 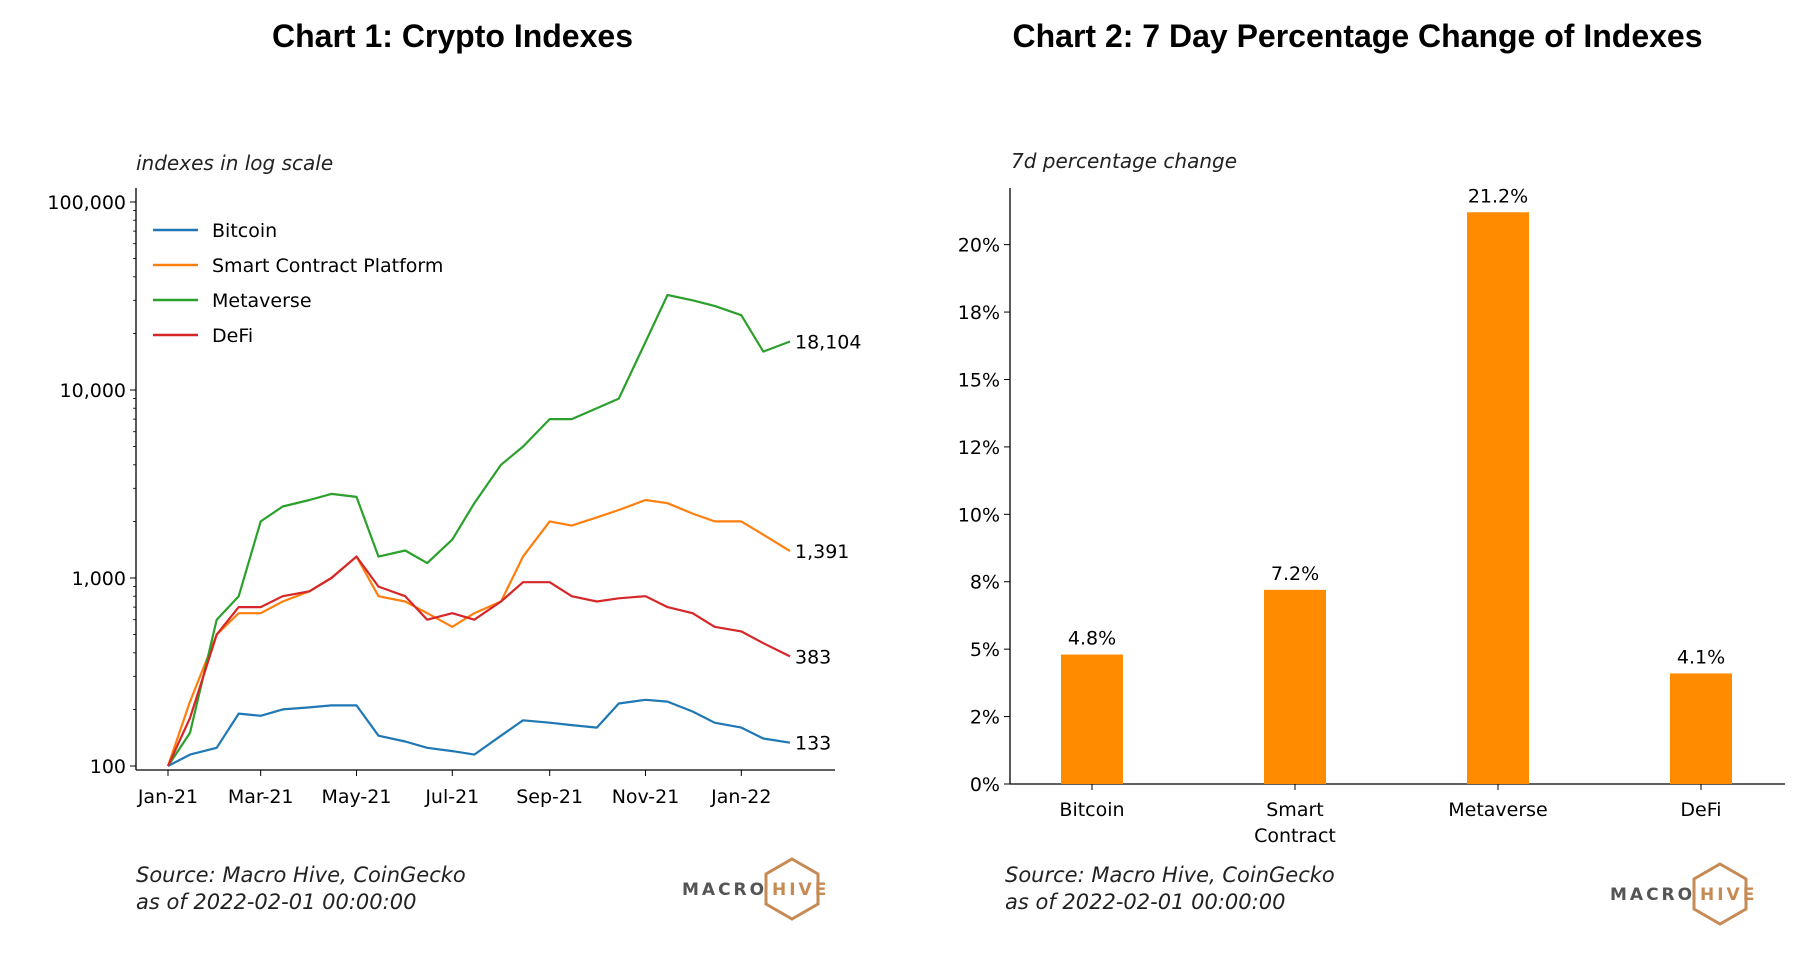 What do you see at coordinates (451, 797) in the screenshot?
I see `chart-1-xtick-label: Jul-21` at bounding box center [451, 797].